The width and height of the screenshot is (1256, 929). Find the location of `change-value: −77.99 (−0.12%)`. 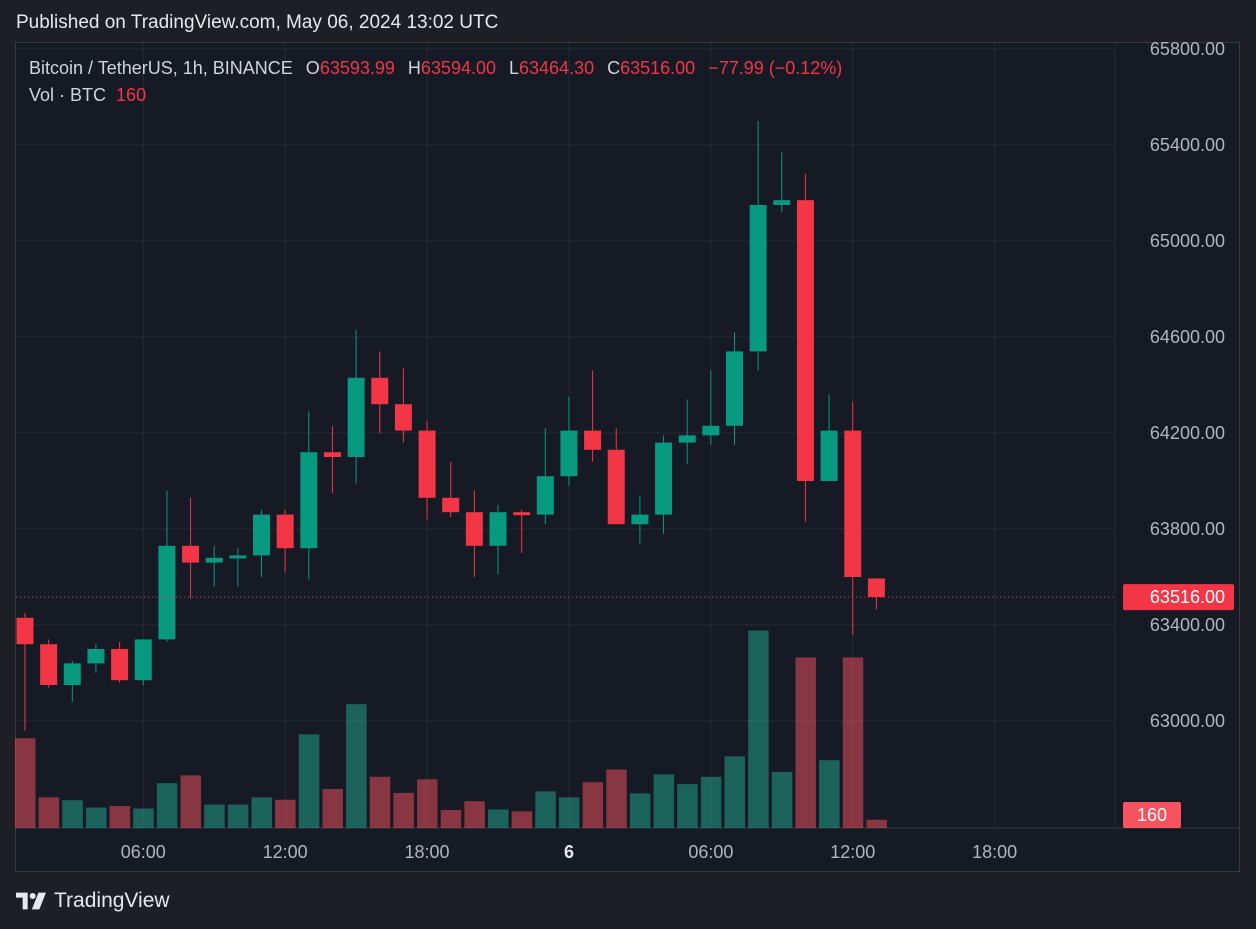

change-value: −77.99 (−0.12%) is located at coordinates (775, 68).